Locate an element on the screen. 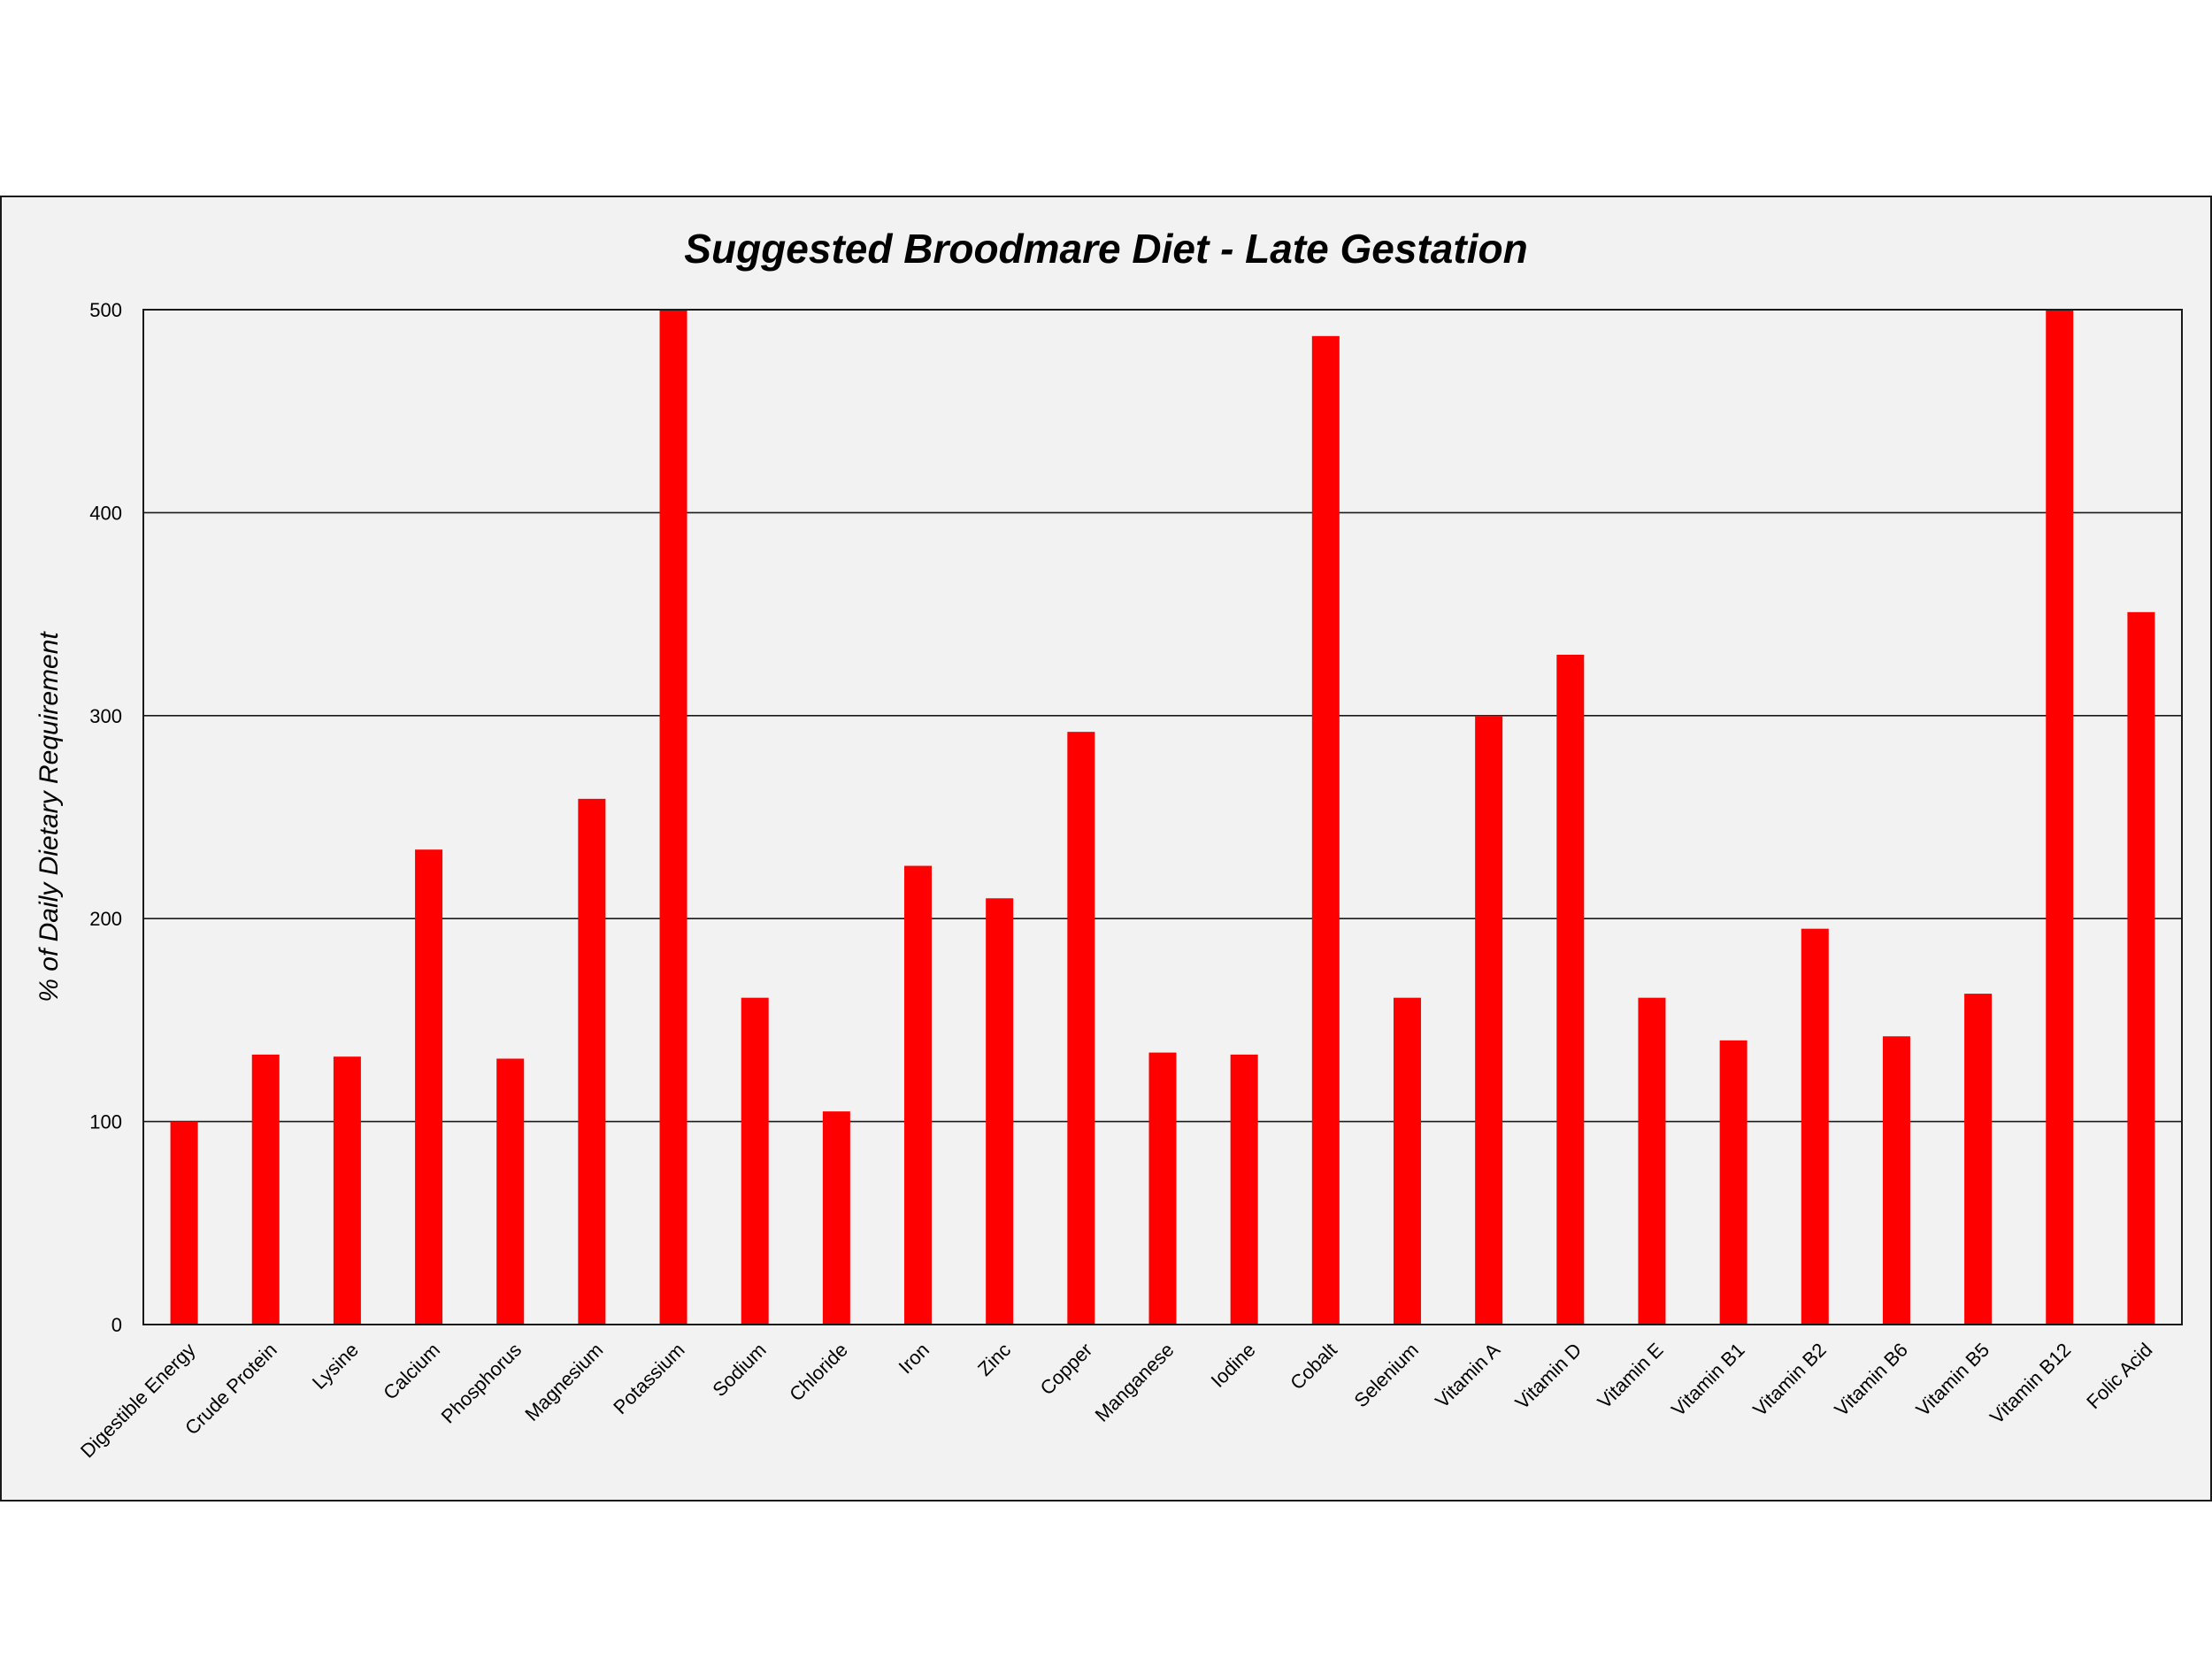  bar-vitamin-b5 is located at coordinates (1979, 1159).